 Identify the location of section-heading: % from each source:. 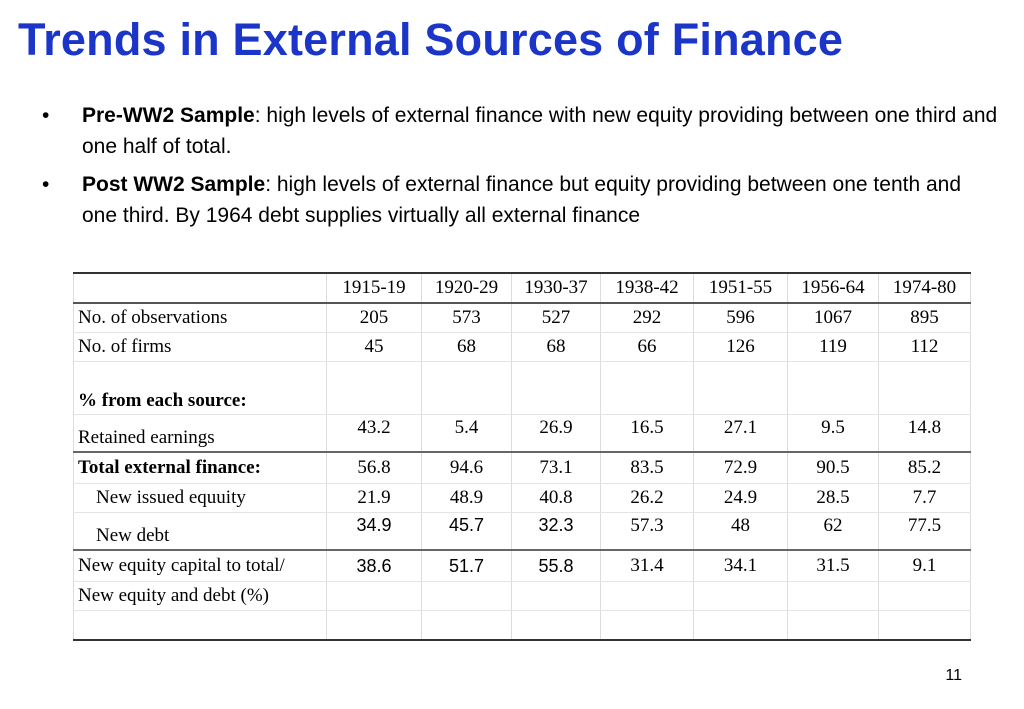
(200, 388).